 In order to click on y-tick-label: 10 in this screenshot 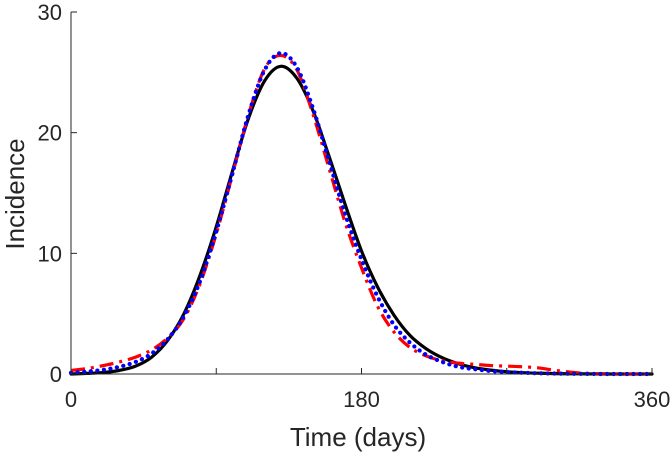, I will do `click(50, 253)`.